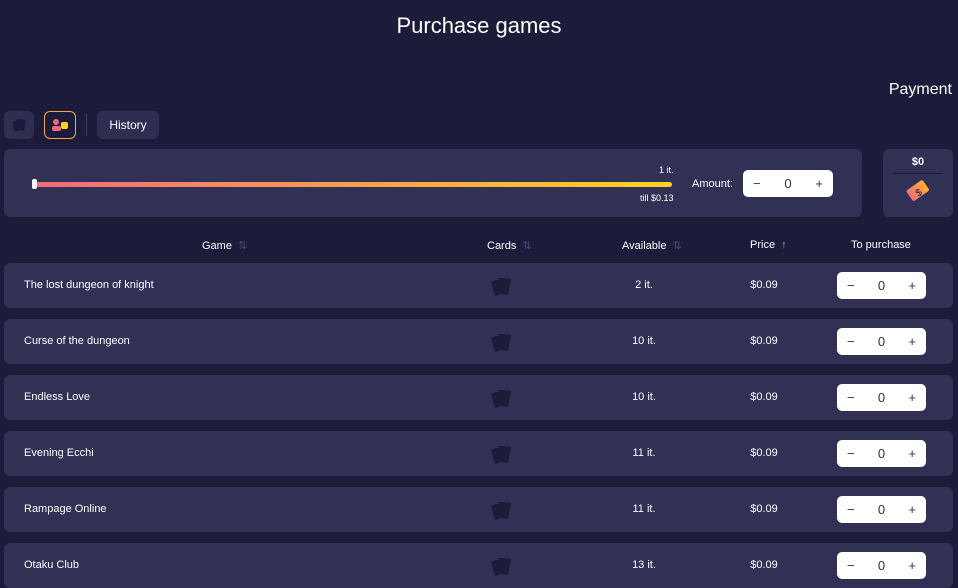  I want to click on users-games-icon, so click(60, 125).